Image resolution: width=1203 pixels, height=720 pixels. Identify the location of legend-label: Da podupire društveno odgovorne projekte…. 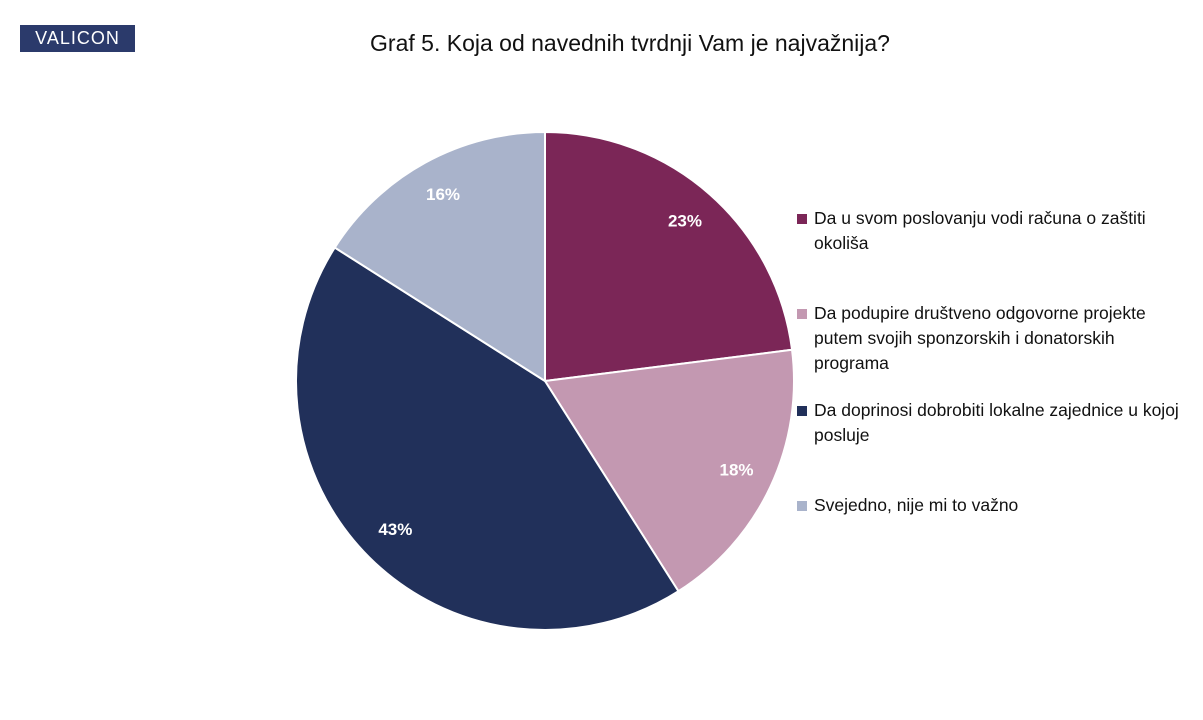
(980, 338).